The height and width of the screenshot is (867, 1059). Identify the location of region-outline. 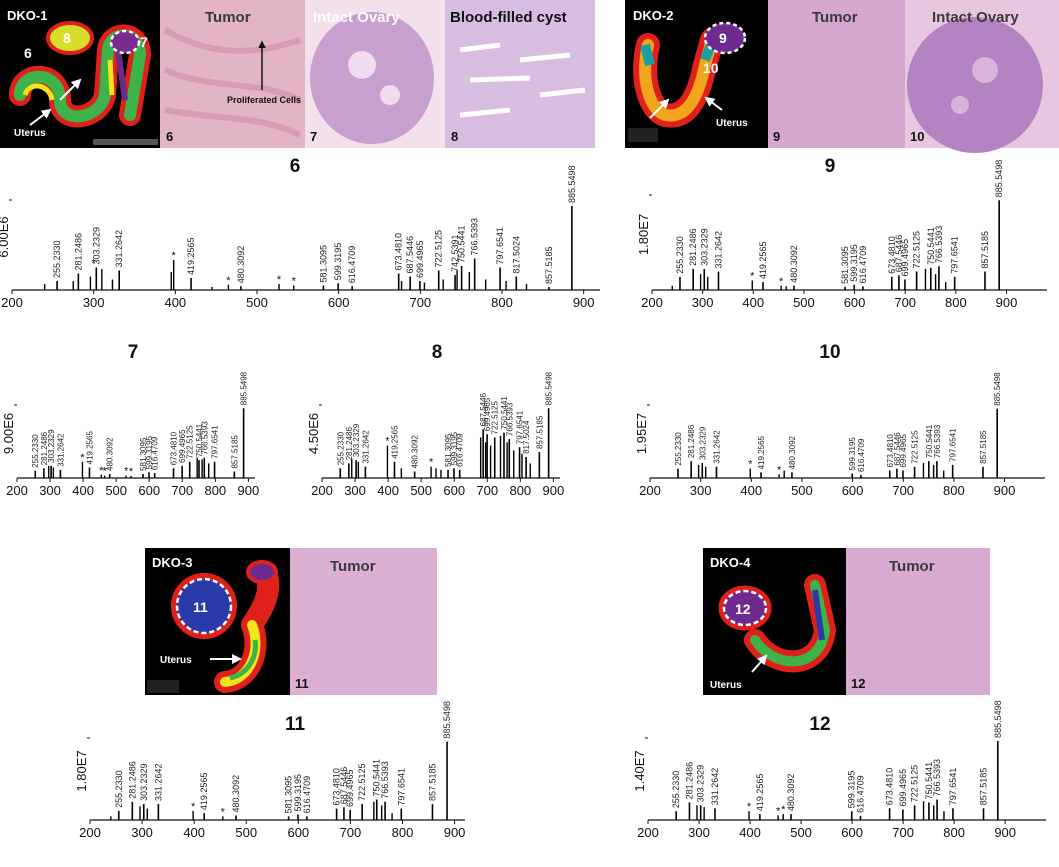
(745, 608).